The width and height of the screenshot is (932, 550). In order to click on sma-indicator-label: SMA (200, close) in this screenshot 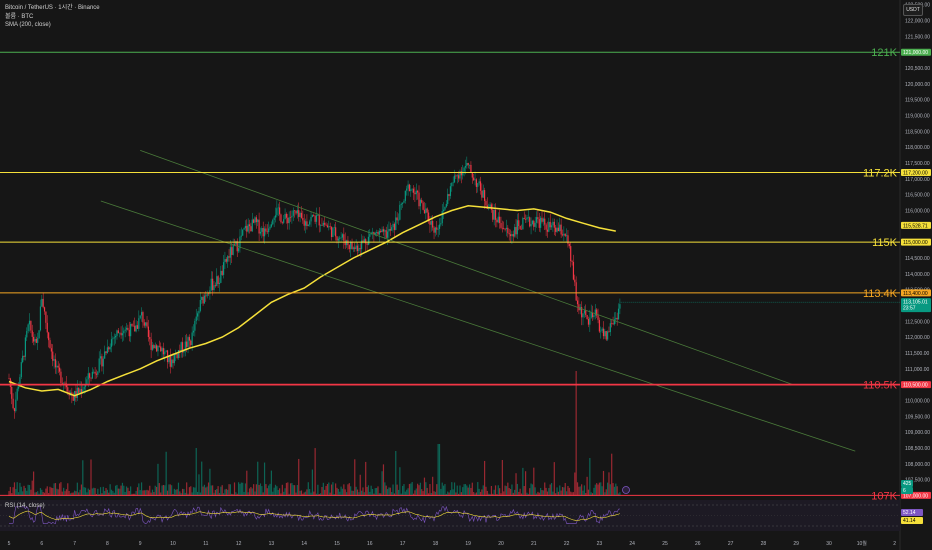, I will do `click(28, 25)`.